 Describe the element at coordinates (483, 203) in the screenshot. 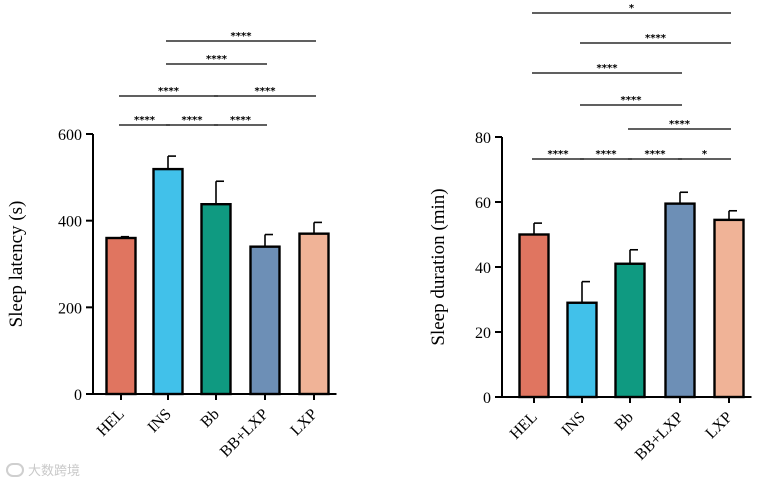

I see `y-tick-label: 60` at that location.